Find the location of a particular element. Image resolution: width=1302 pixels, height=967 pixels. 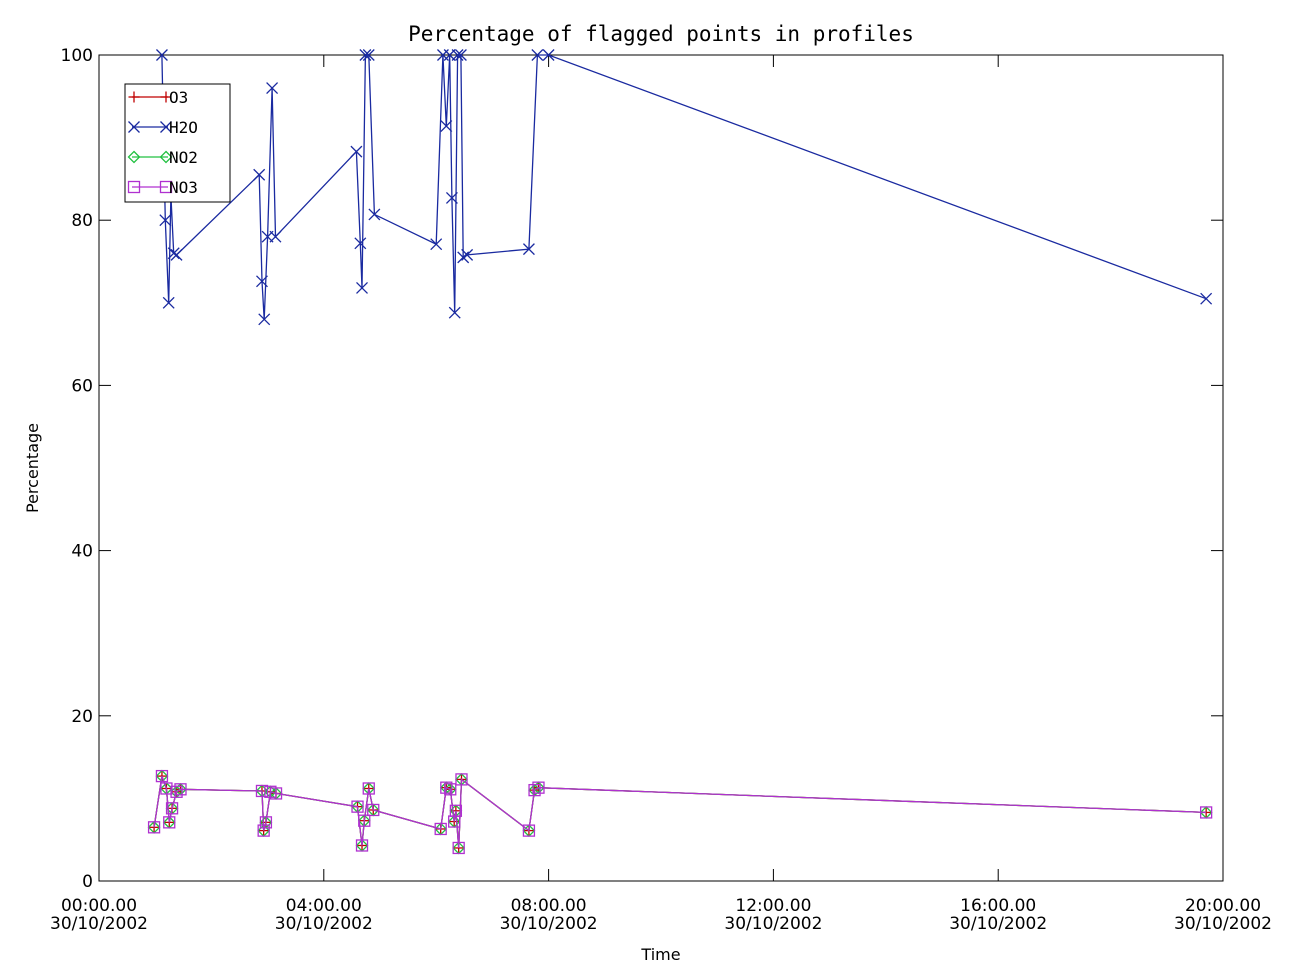

legend: O3 H2O NO2 NO3 is located at coordinates (177, 143).